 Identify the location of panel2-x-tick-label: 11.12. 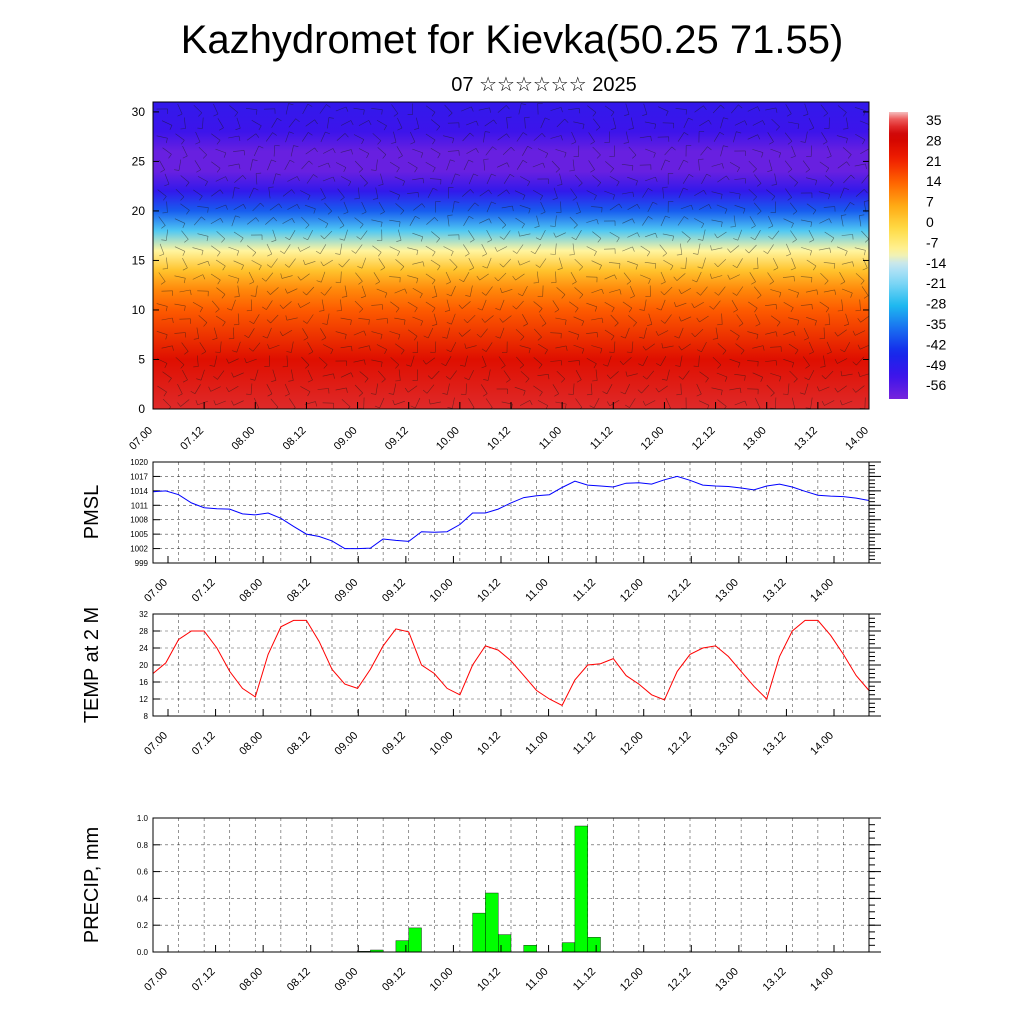
(584, 743).